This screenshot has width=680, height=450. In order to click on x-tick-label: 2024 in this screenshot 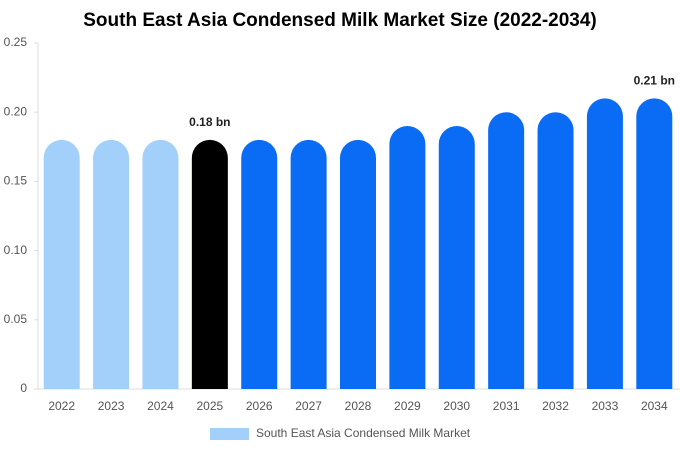, I will do `click(160, 406)`.